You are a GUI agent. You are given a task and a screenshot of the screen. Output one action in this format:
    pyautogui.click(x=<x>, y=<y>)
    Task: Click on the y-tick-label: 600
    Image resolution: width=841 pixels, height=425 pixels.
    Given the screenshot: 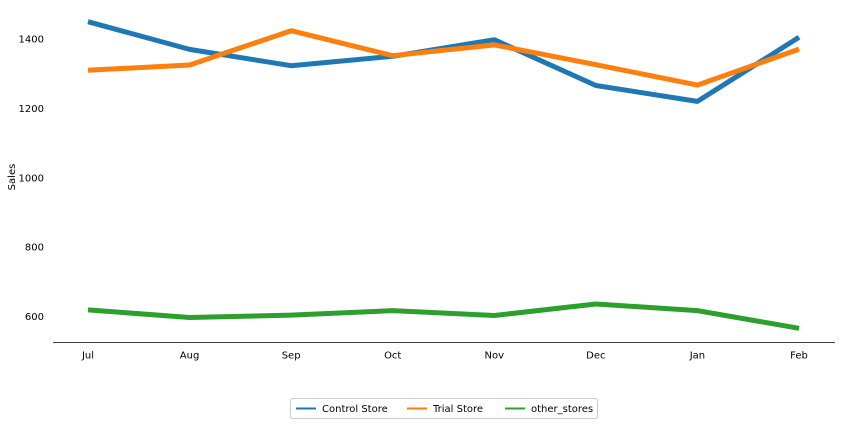 What is the action you would take?
    pyautogui.click(x=34, y=317)
    